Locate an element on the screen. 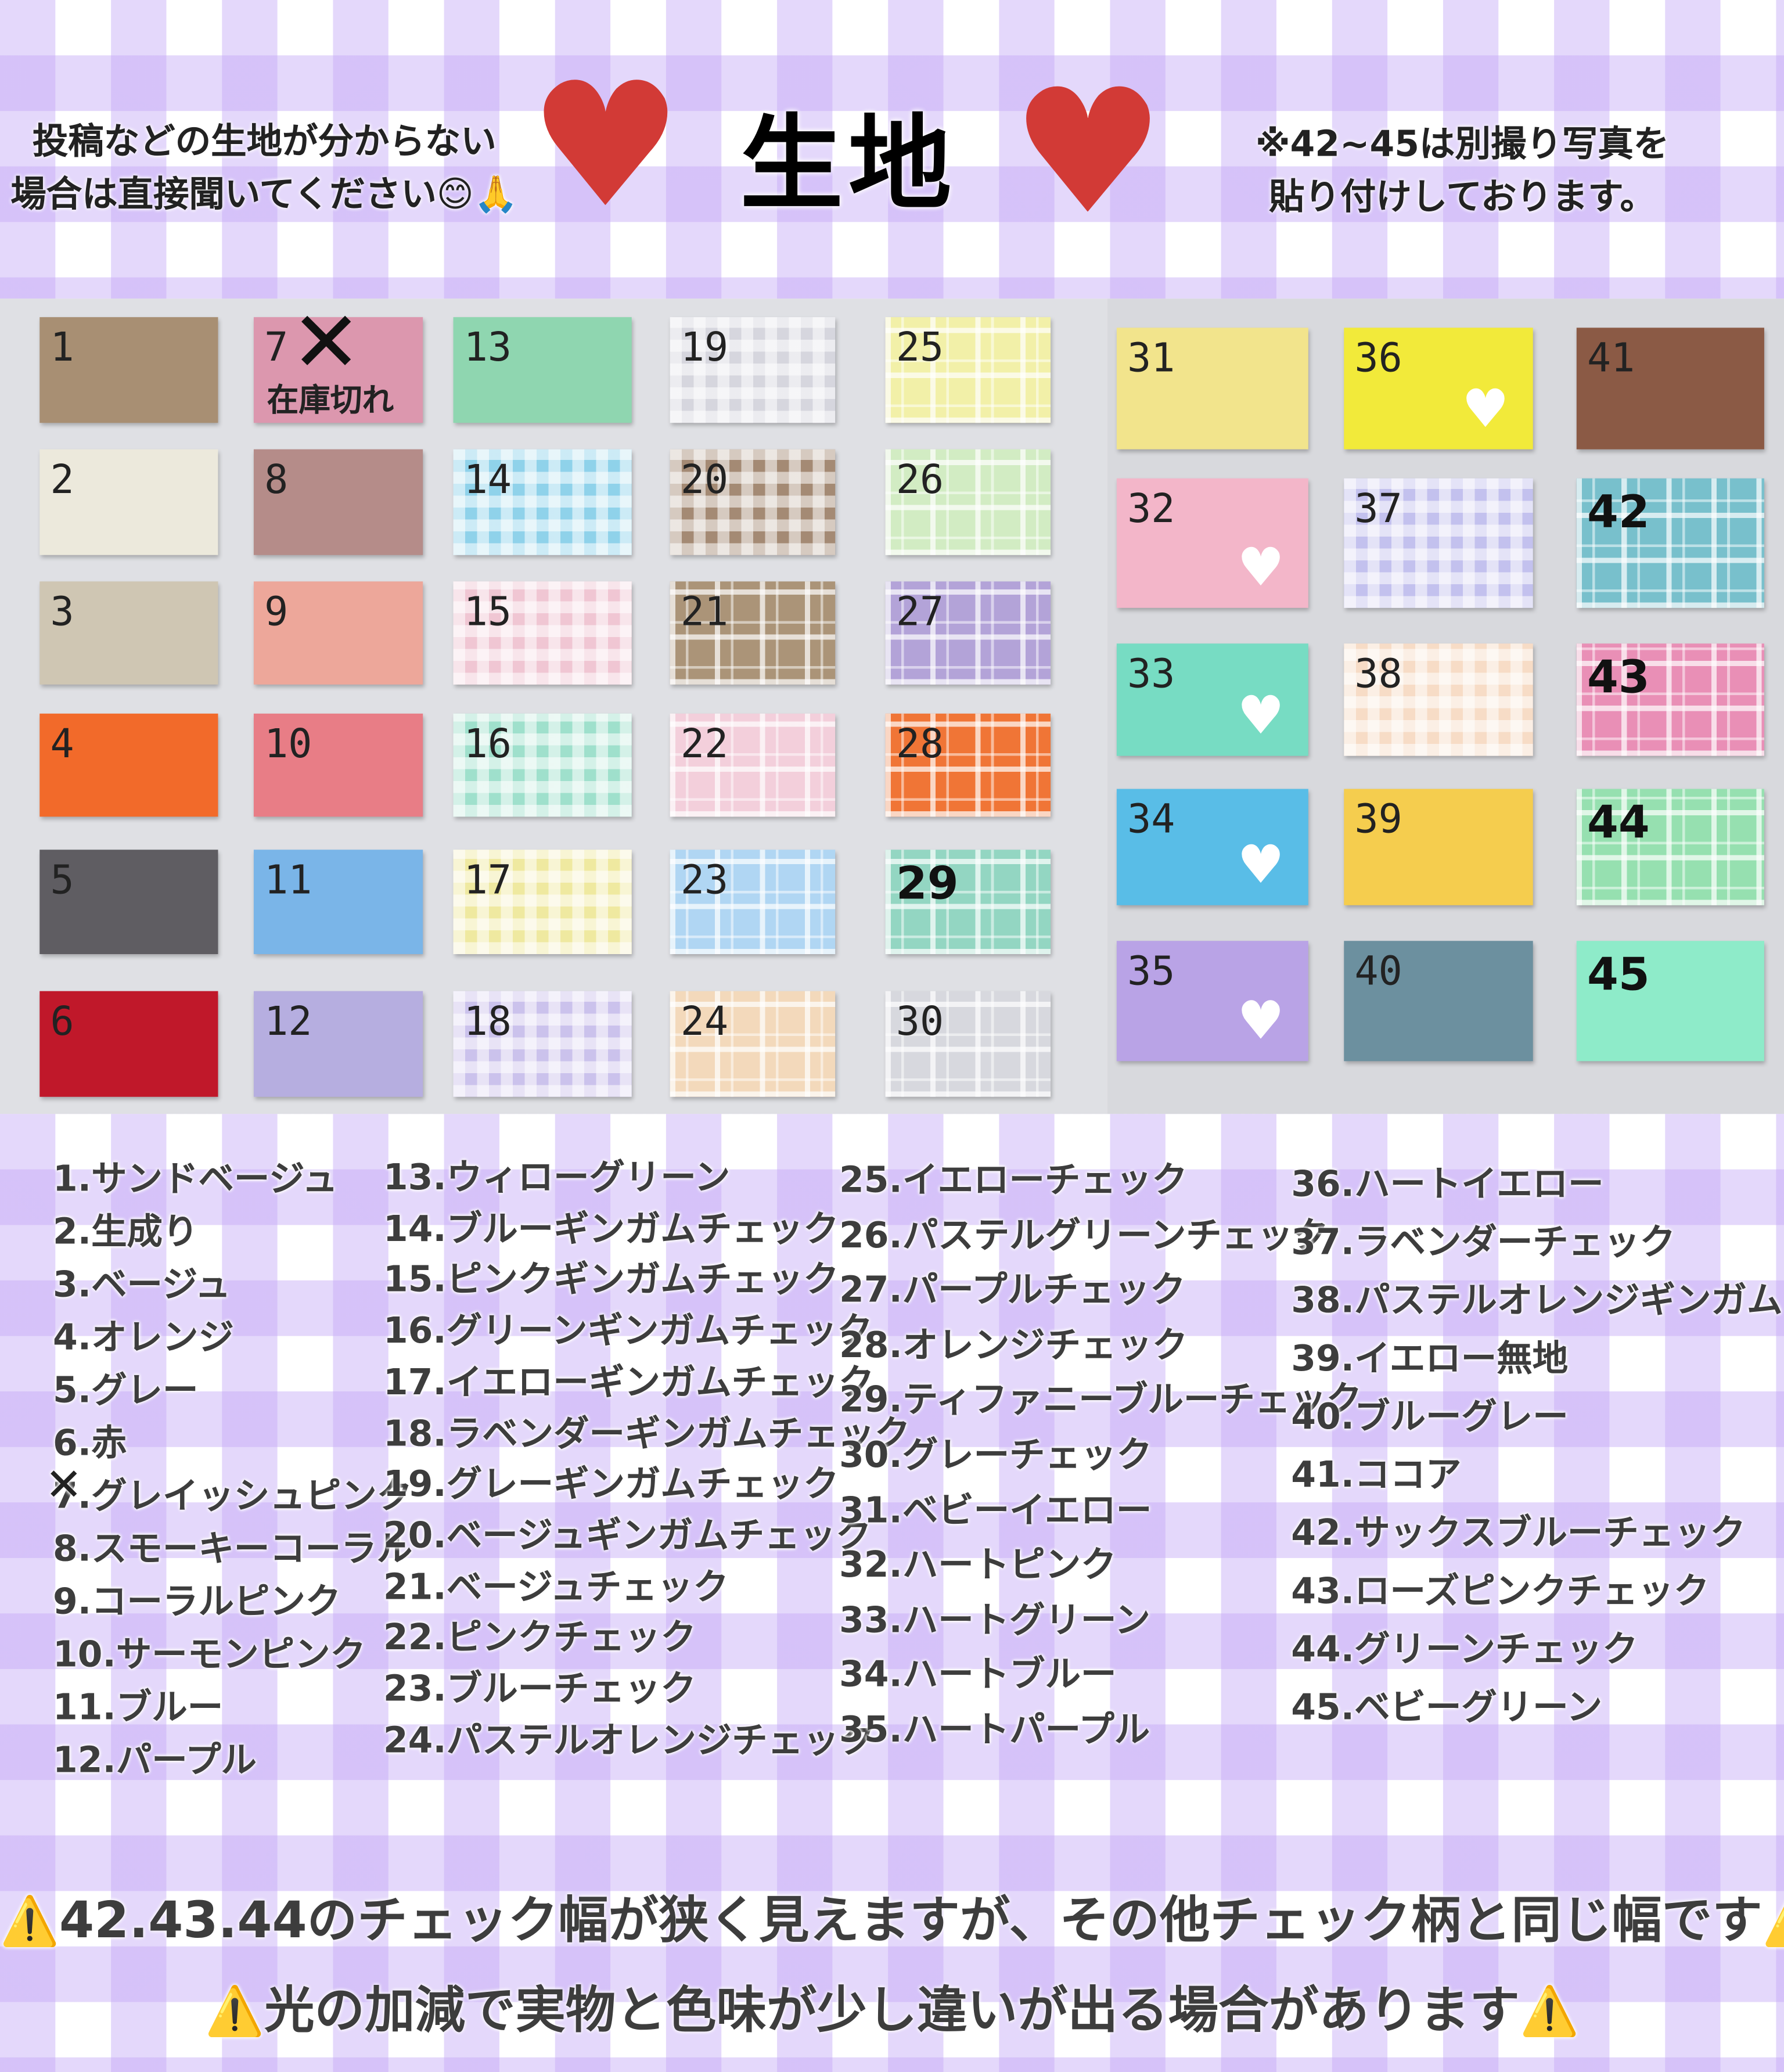 Image resolution: width=1784 pixels, height=2072 pixels. fabric-list-item: 25.イエローチェック is located at coordinates (1013, 1181).